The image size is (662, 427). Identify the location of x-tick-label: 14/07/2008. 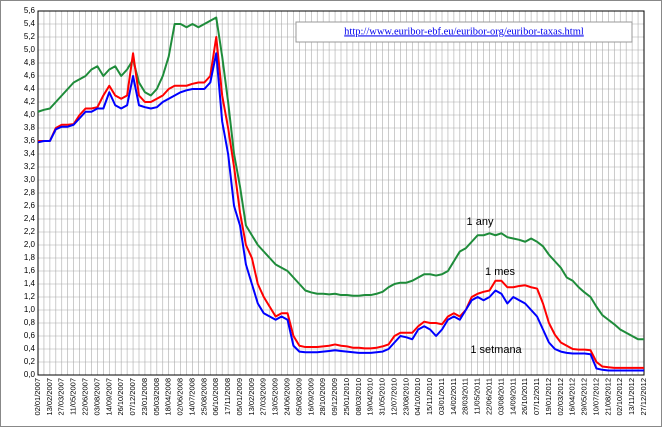
(191, 397).